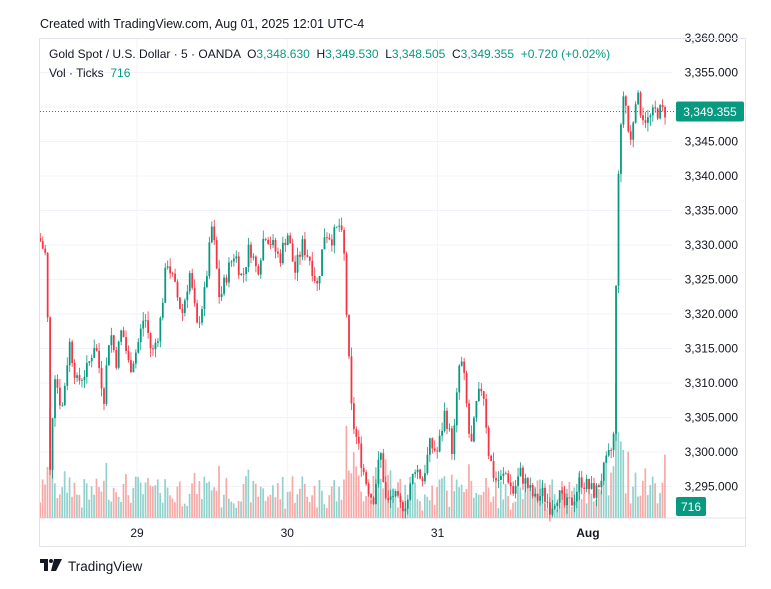  What do you see at coordinates (438, 533) in the screenshot?
I see `x-tick-label: 31` at bounding box center [438, 533].